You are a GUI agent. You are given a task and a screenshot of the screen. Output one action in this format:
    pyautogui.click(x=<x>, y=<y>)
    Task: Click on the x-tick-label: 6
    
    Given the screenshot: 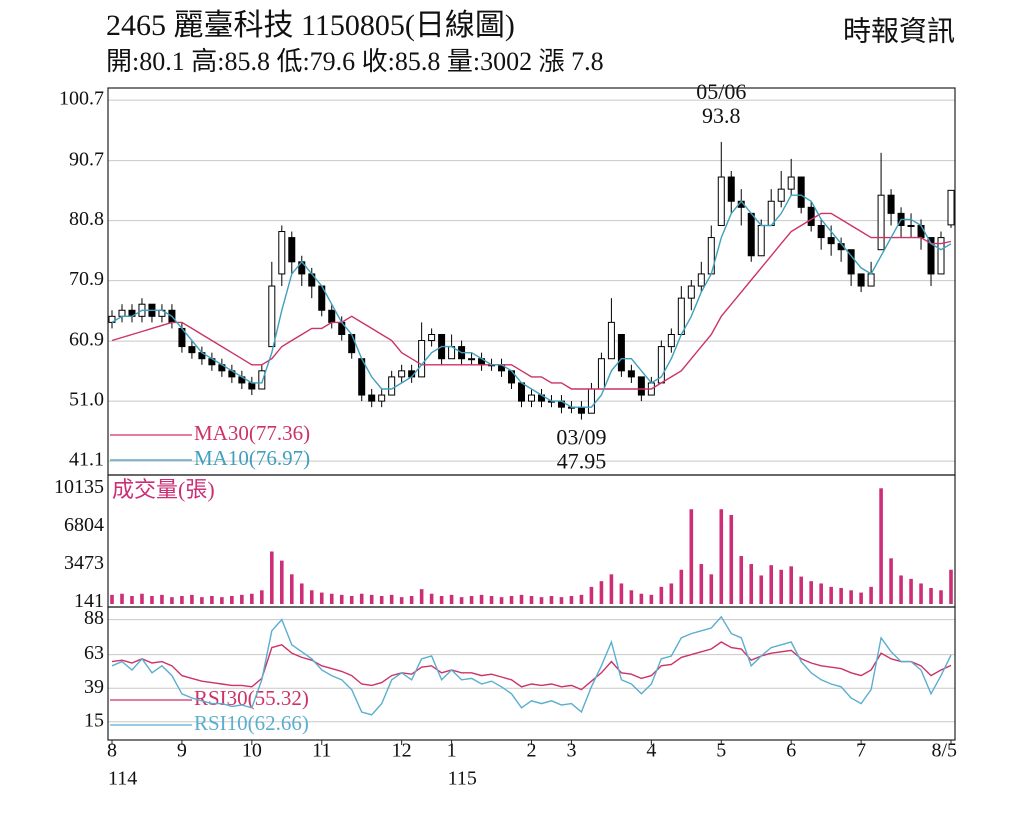 What is the action you would take?
    pyautogui.click(x=791, y=751)
    